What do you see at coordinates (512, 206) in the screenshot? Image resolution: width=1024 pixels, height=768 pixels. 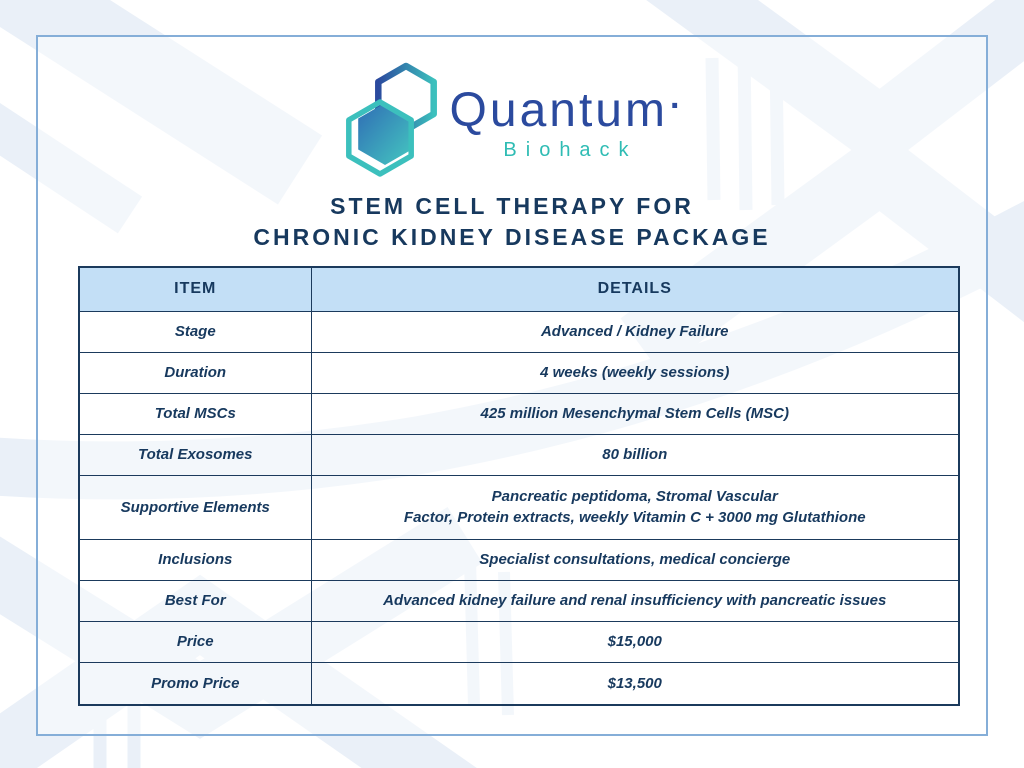 I see `page-title-line1: STEM CELL THERAPY FOR` at bounding box center [512, 206].